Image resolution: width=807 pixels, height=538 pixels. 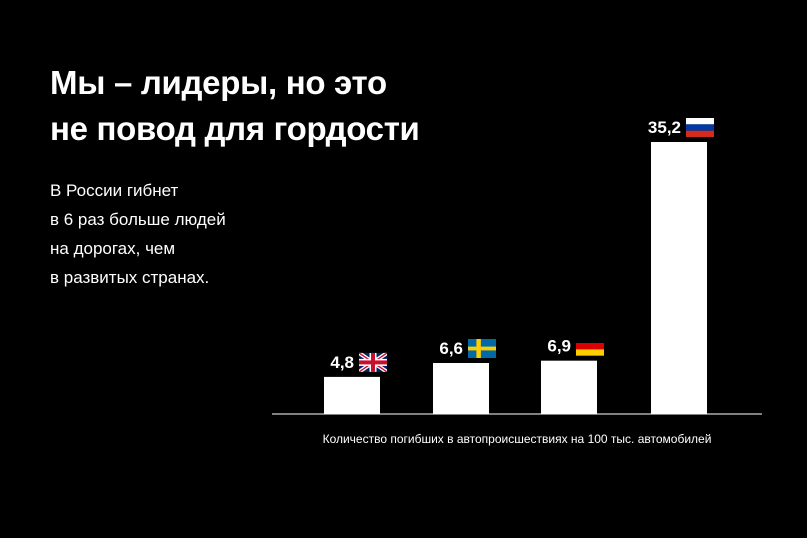 What do you see at coordinates (373, 362) in the screenshot?
I see `uk-flag-icon` at bounding box center [373, 362].